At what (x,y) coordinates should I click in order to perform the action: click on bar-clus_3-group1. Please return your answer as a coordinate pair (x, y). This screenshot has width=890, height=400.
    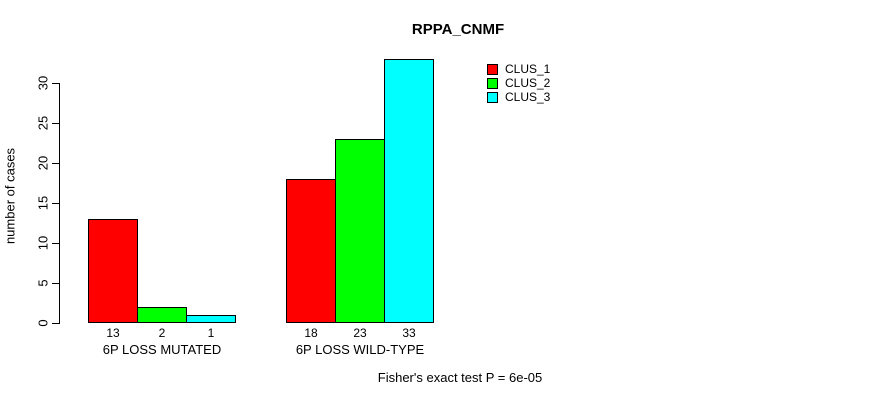
    Looking at the image, I should click on (211, 319).